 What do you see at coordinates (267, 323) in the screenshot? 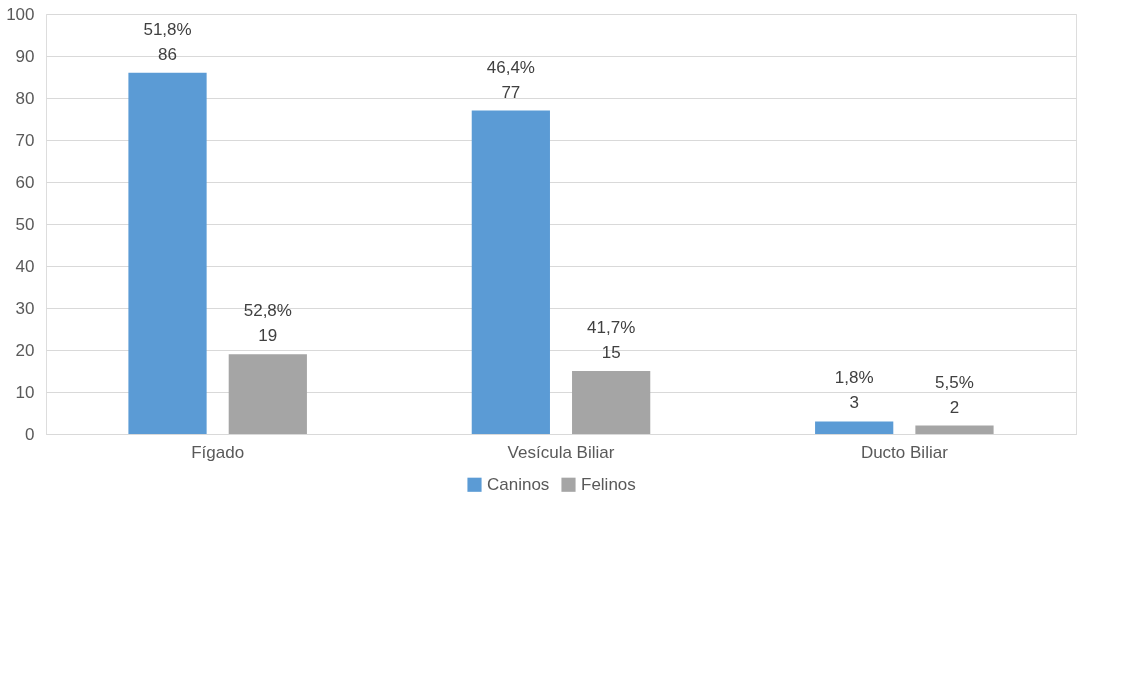
I see `data-label: 52,8% 19` at bounding box center [267, 323].